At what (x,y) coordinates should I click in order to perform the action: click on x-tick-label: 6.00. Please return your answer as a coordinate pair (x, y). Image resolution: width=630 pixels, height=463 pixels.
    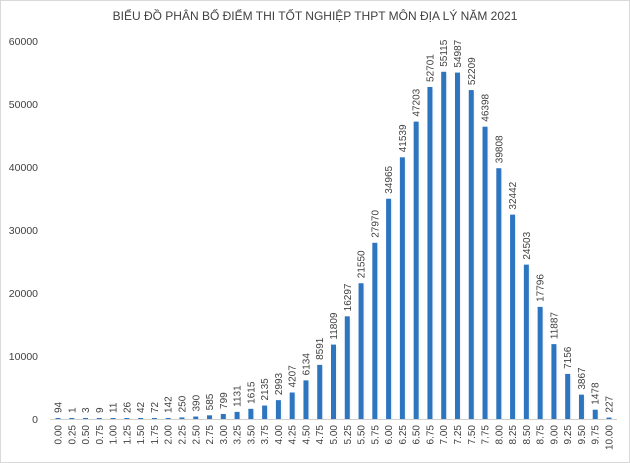
    Looking at the image, I should click on (389, 435).